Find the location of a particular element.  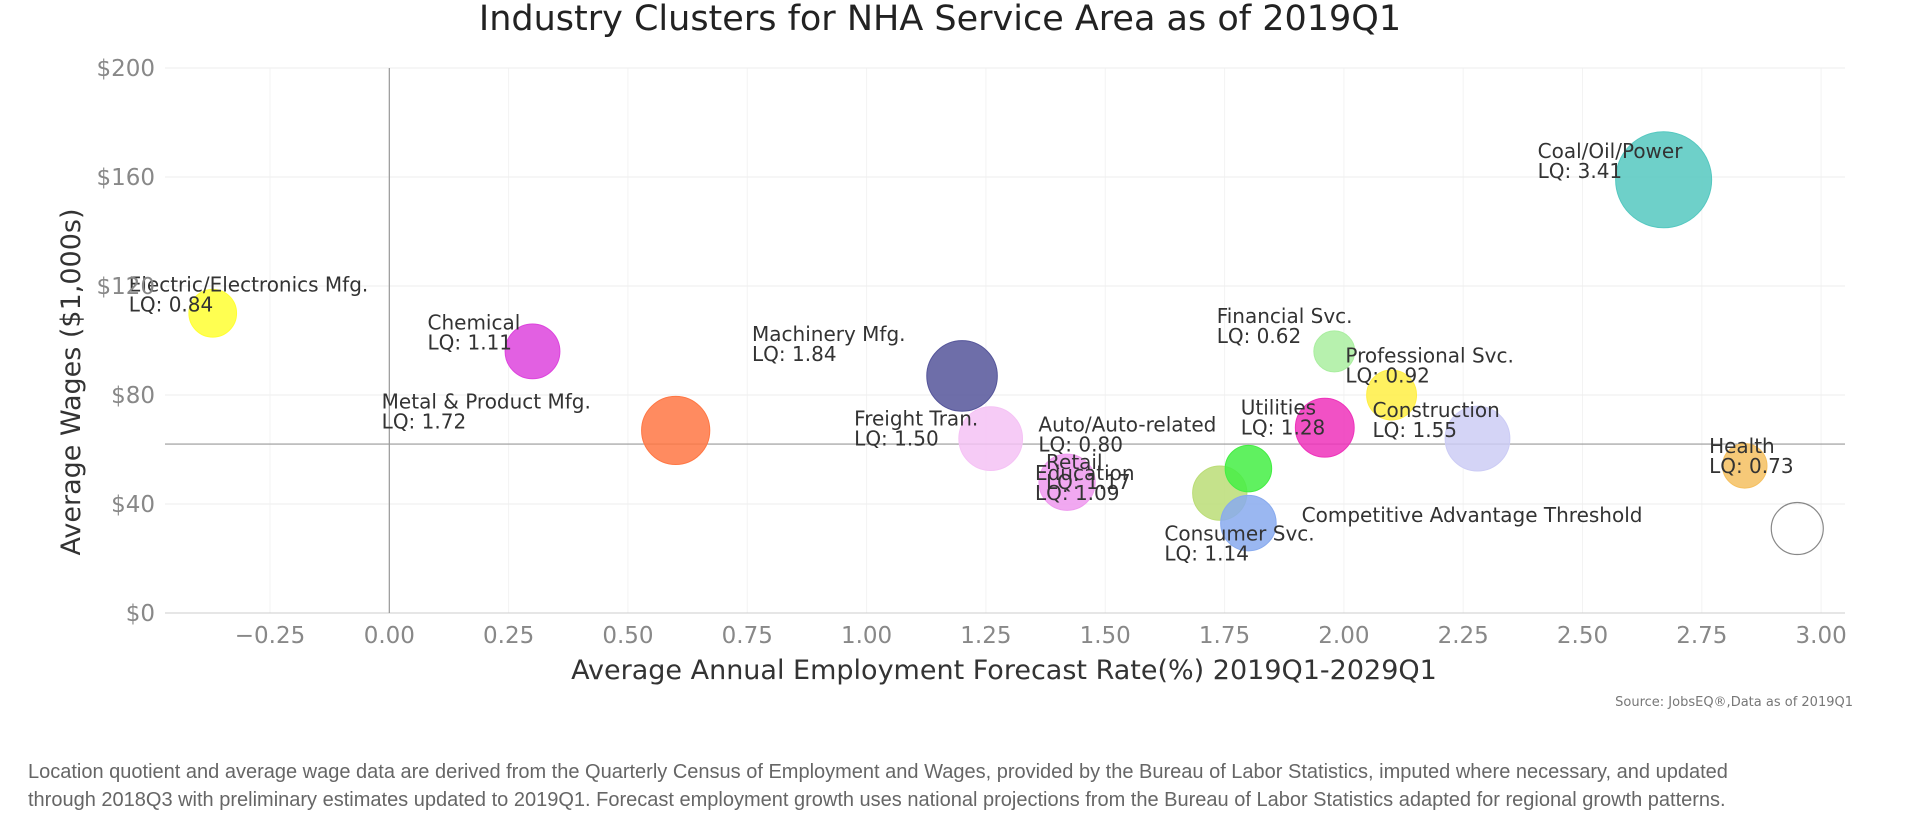

bubble-financial-svc is located at coordinates (1334, 351).